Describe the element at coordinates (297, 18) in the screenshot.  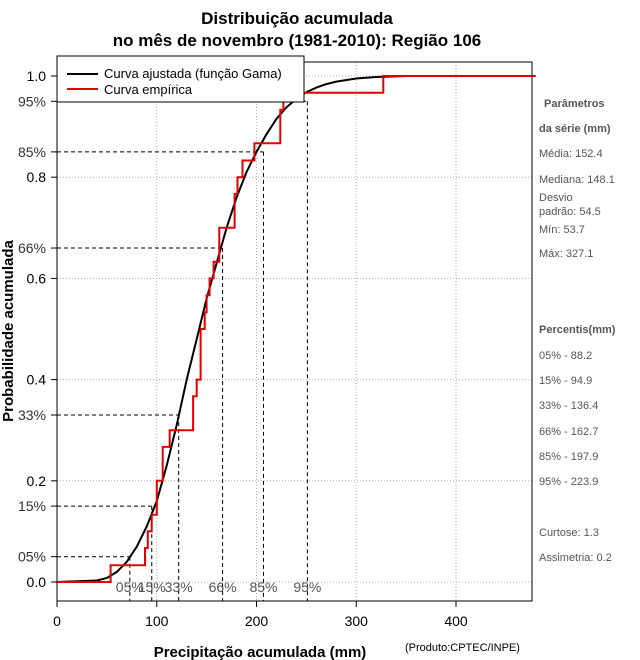
I see `chart-title-line-1: Distribuição acumulada` at that location.